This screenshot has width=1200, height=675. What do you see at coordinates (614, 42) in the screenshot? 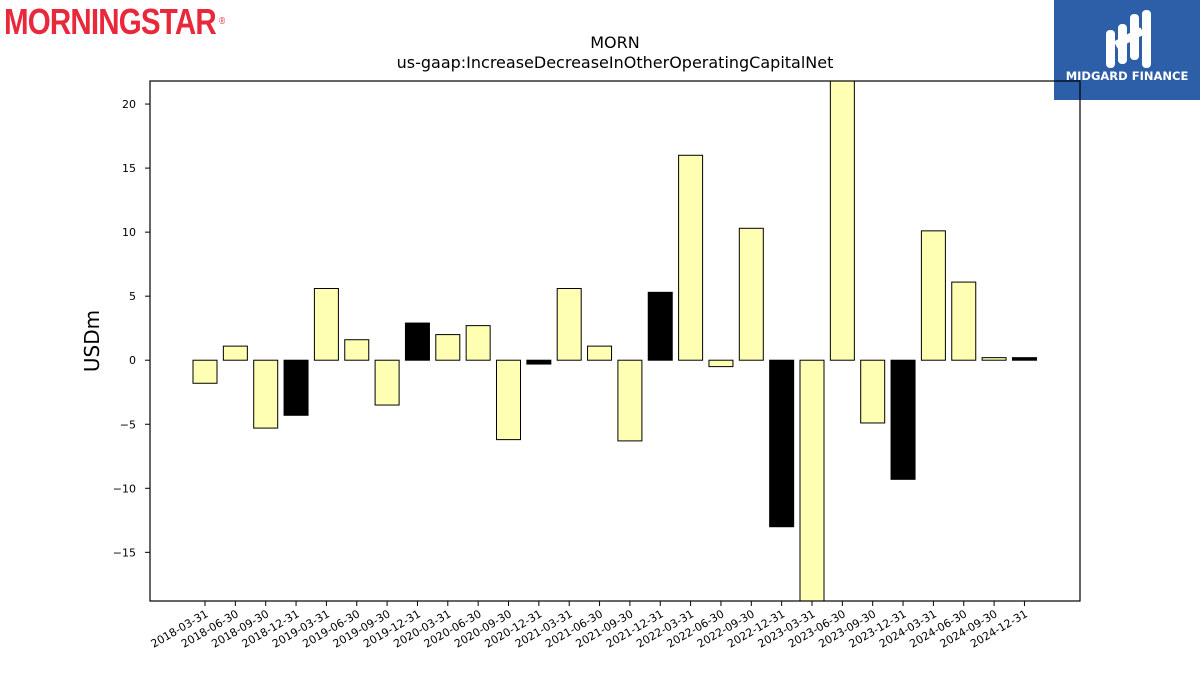
I see `chart-title: MORN` at bounding box center [614, 42].